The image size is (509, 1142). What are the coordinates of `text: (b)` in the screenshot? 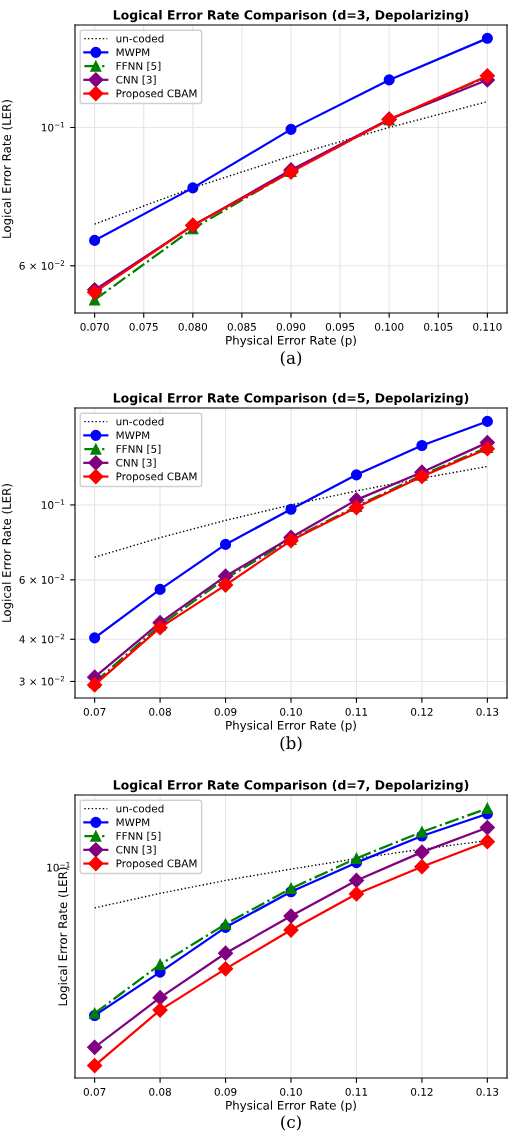 It's located at (291, 744).